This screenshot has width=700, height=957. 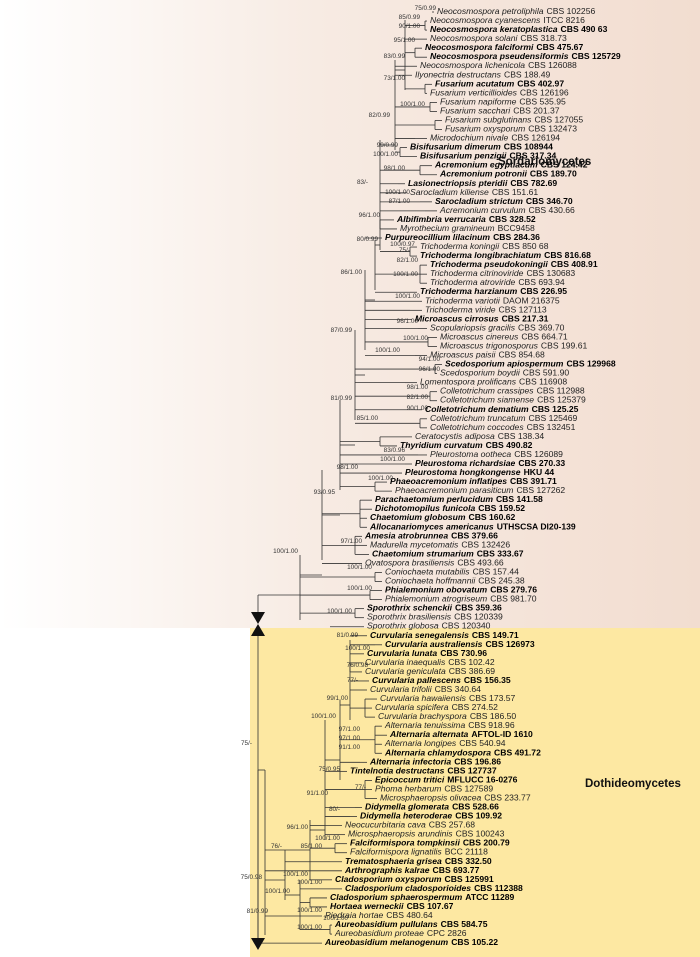 What do you see at coordinates (434, 499) in the screenshot?
I see `taxon-name: Parachaetomium perlucidum` at bounding box center [434, 499].